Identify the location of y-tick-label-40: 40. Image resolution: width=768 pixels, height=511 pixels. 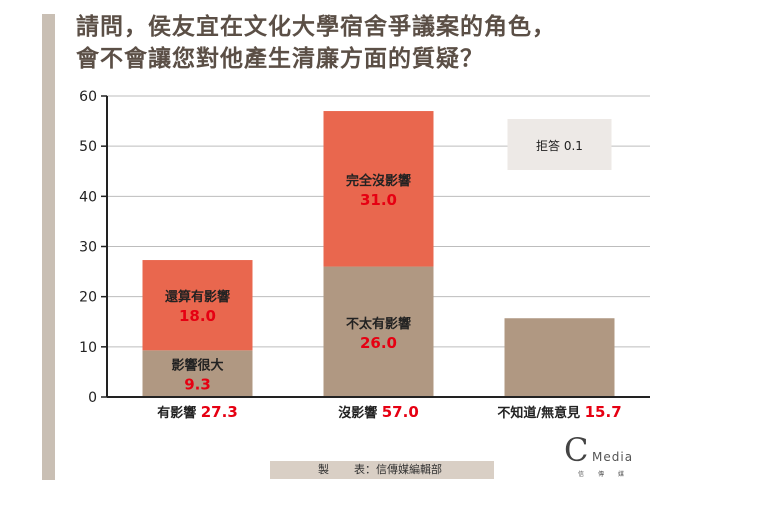
(88, 197).